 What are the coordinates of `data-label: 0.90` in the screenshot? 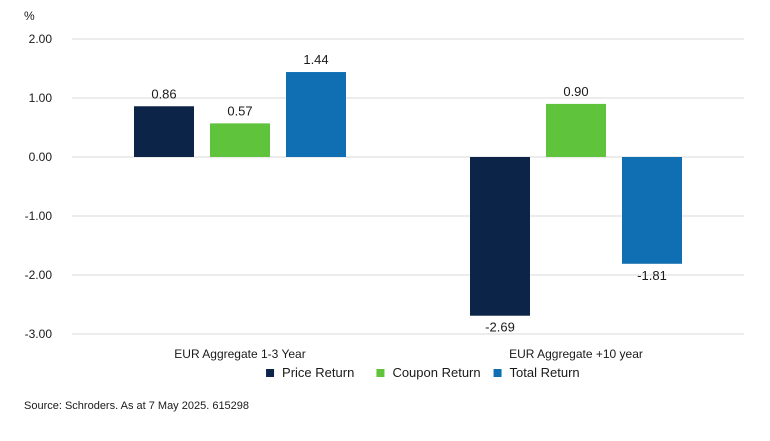 It's located at (575, 91).